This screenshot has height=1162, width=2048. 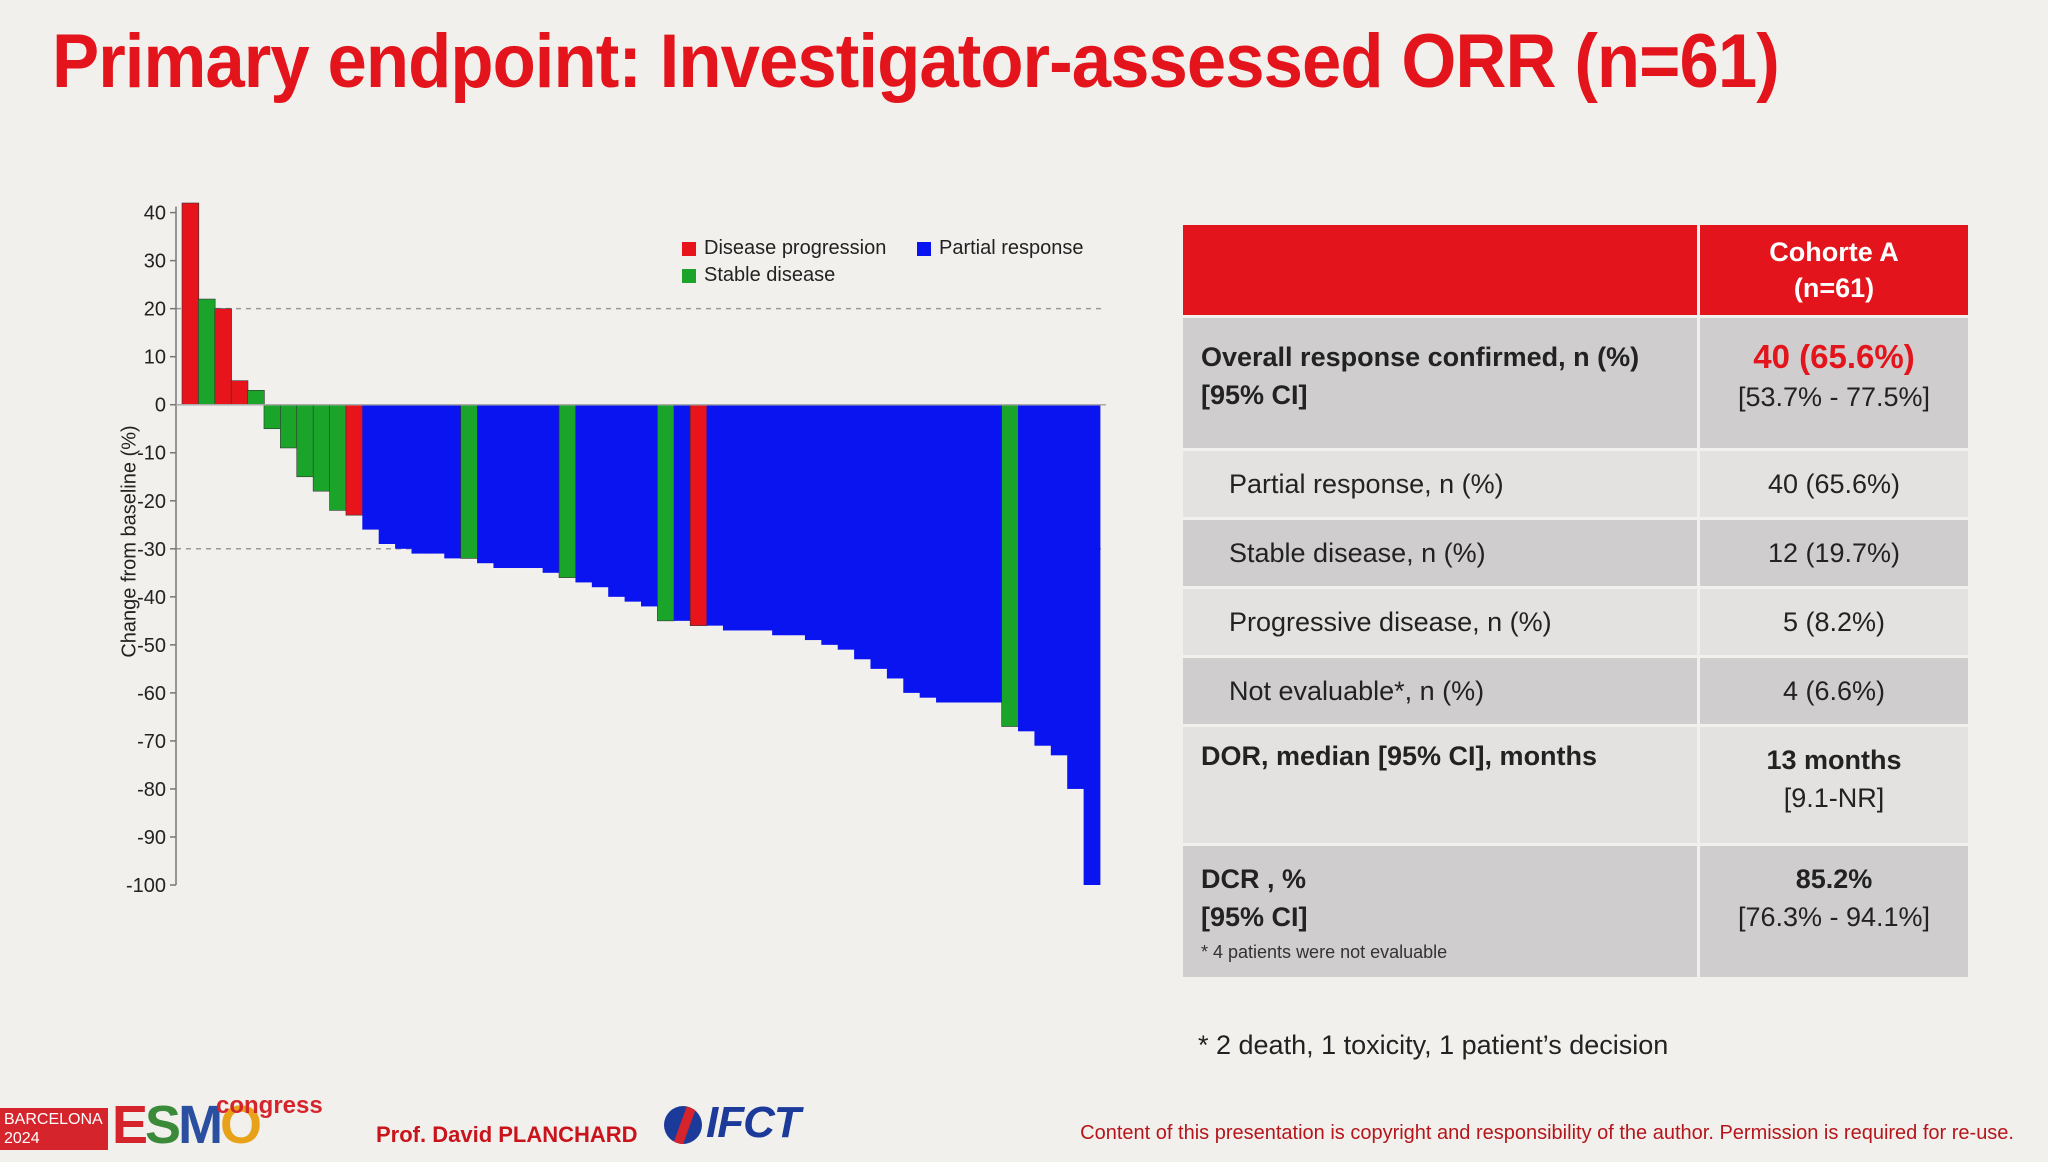 I want to click on y-tick-label: 10, so click(x=155, y=358).